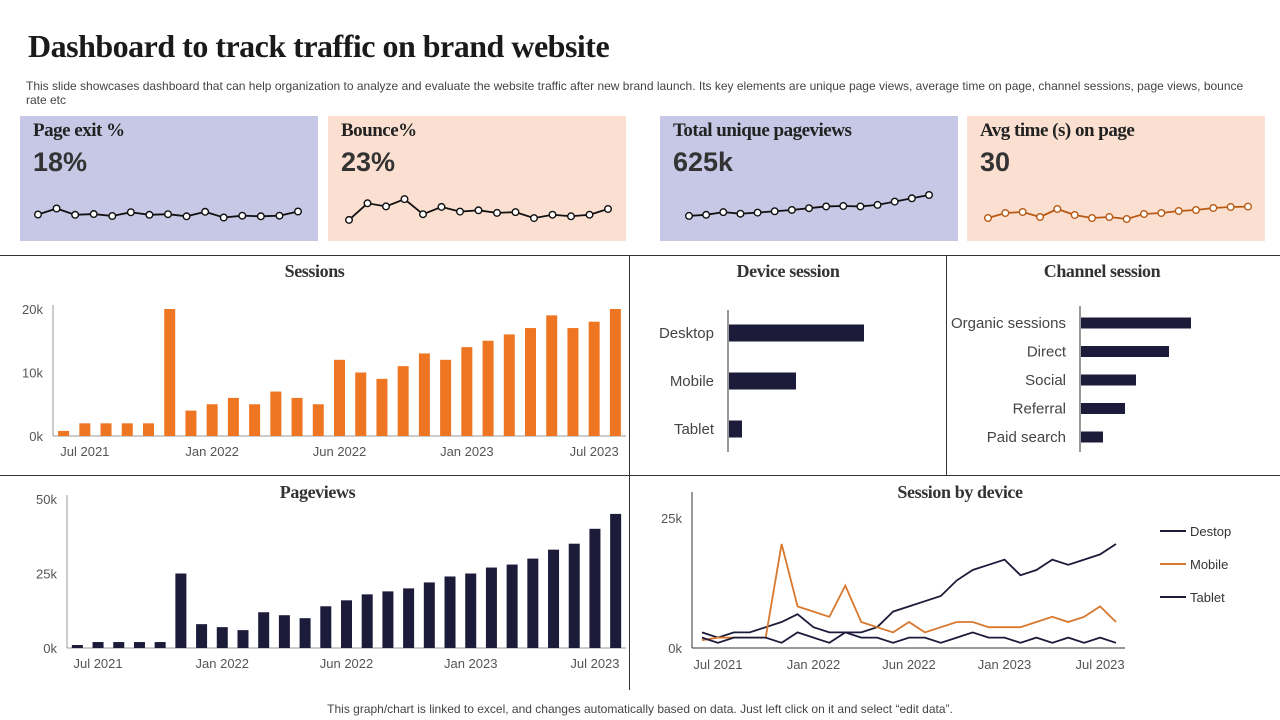  I want to click on session-device-y-tick-label: 25k, so click(671, 518).